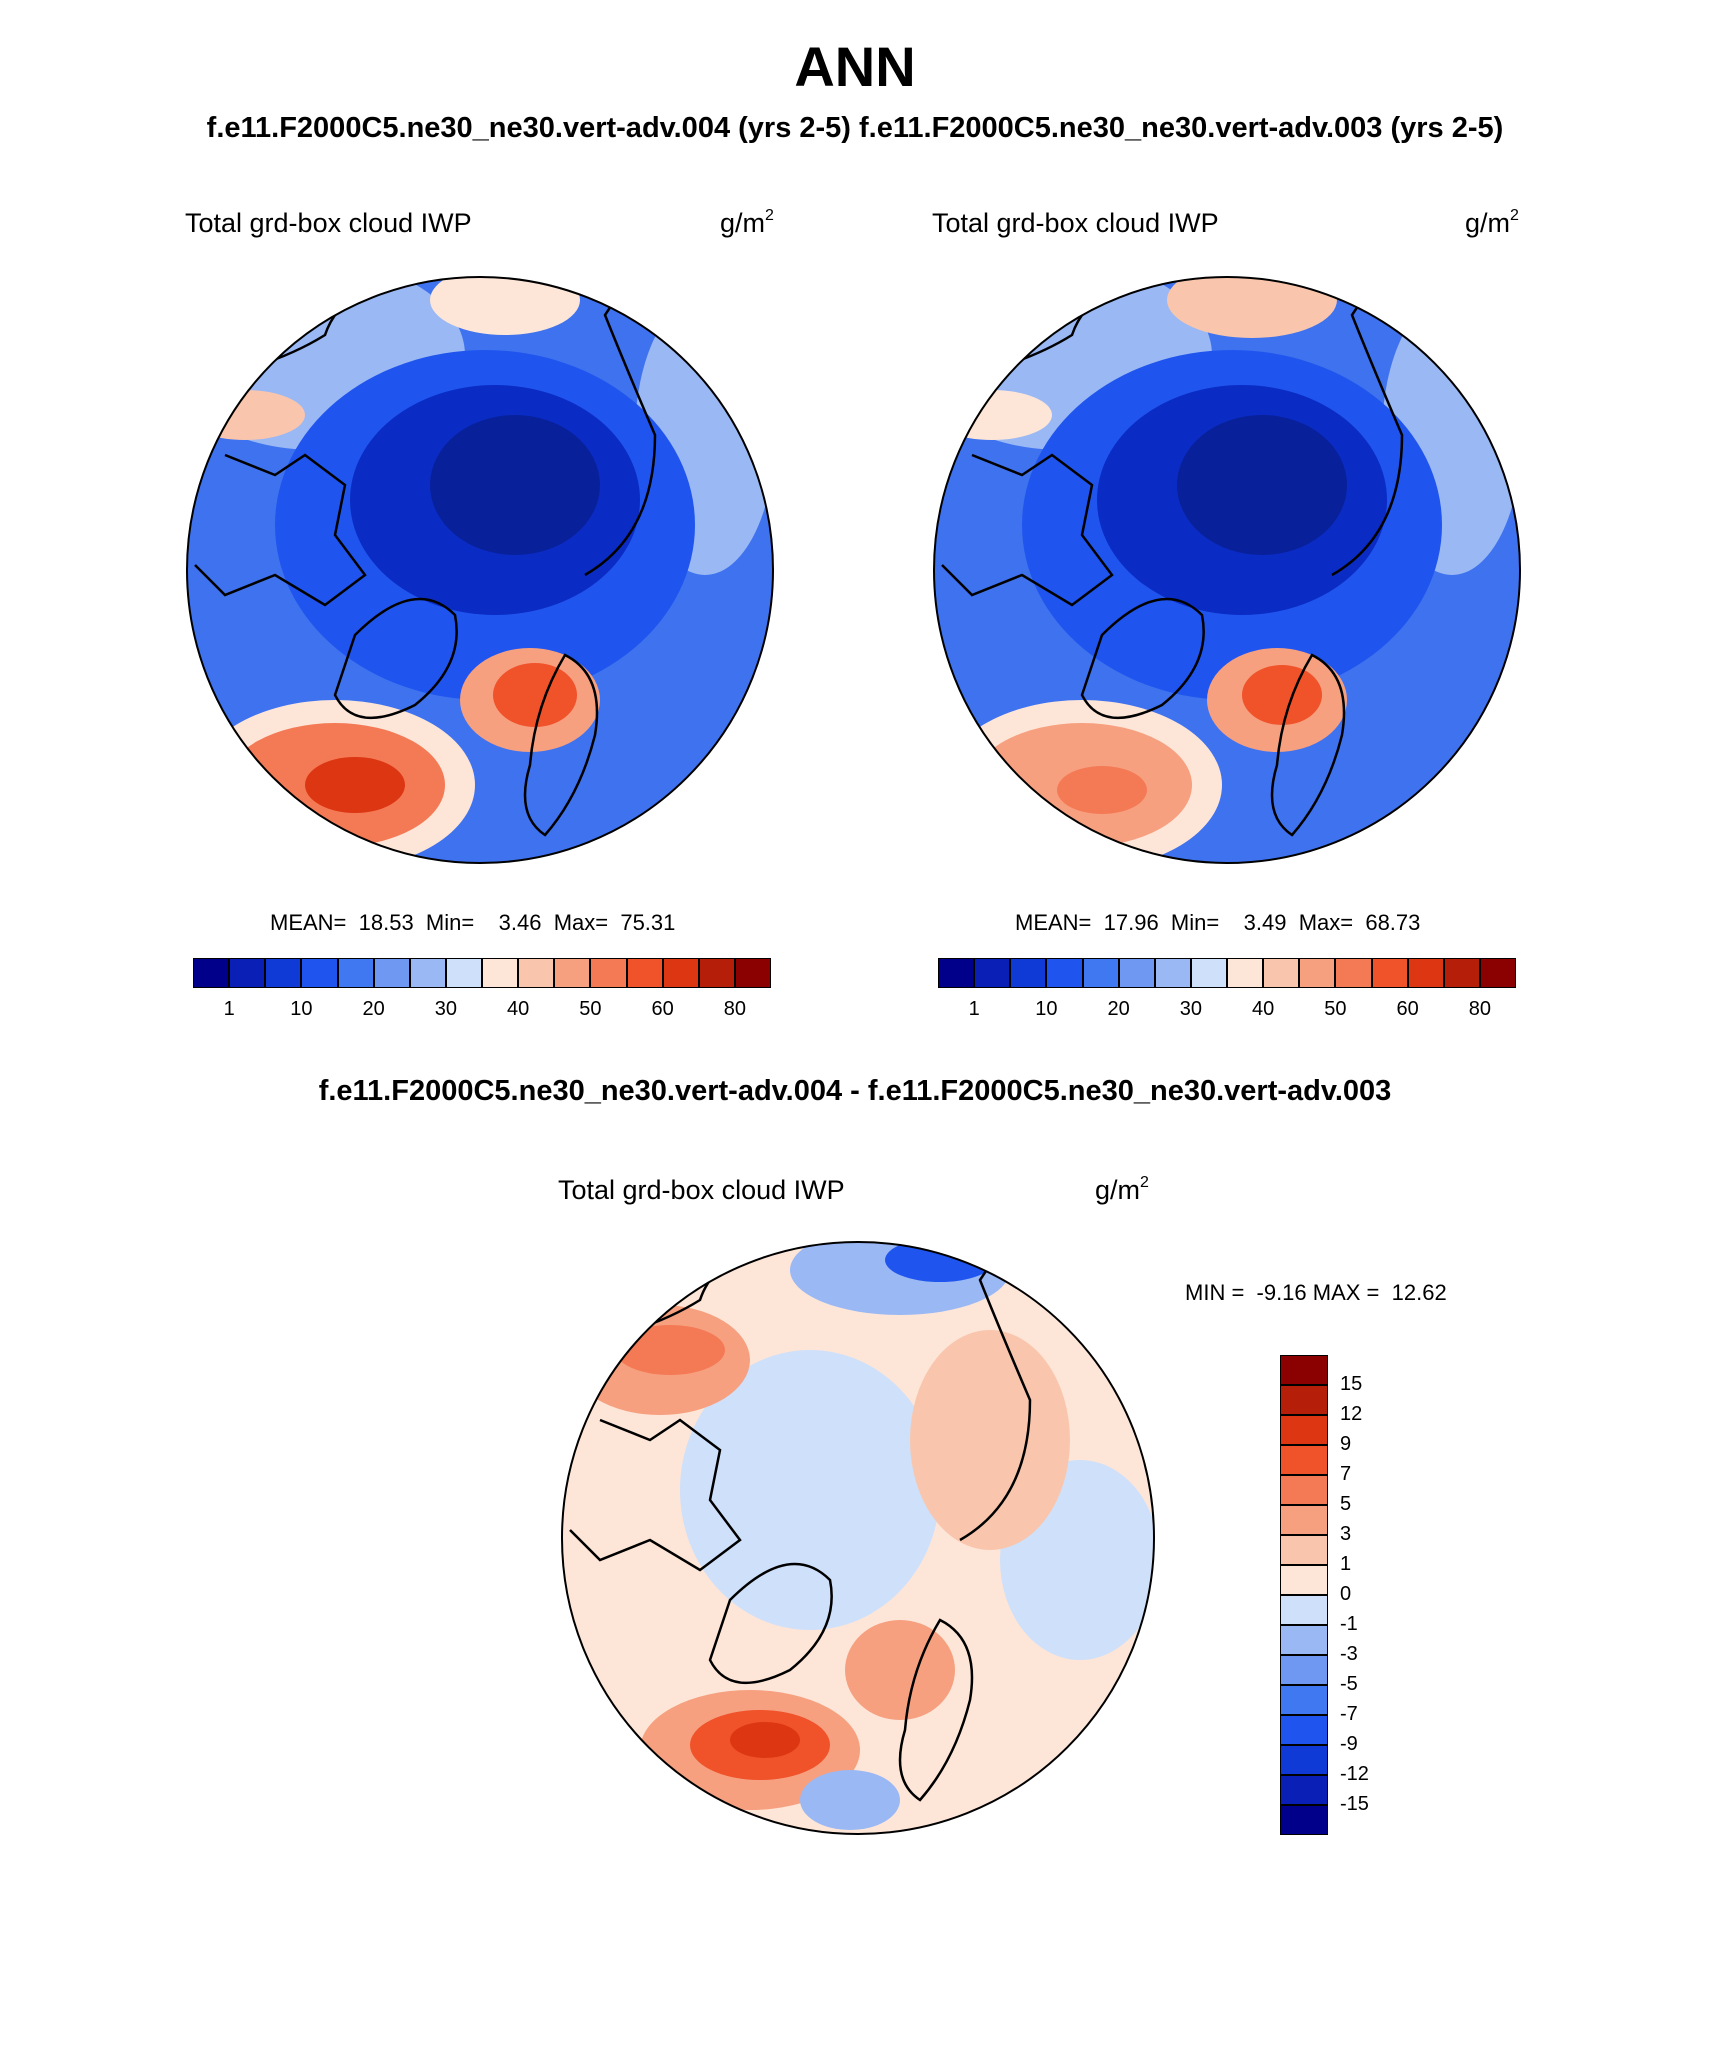 This screenshot has width=1710, height=2061. Describe the element at coordinates (855, 66) in the screenshot. I see `main-title: ANN` at that location.